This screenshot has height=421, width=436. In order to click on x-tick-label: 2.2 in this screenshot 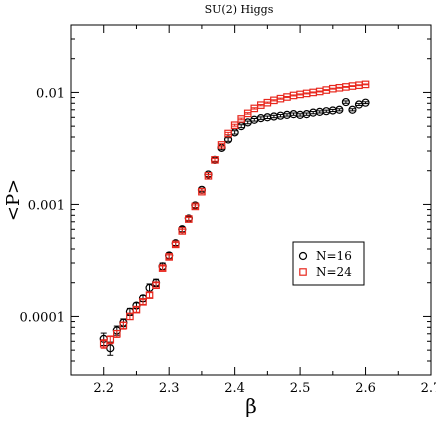, I will do `click(103, 388)`.